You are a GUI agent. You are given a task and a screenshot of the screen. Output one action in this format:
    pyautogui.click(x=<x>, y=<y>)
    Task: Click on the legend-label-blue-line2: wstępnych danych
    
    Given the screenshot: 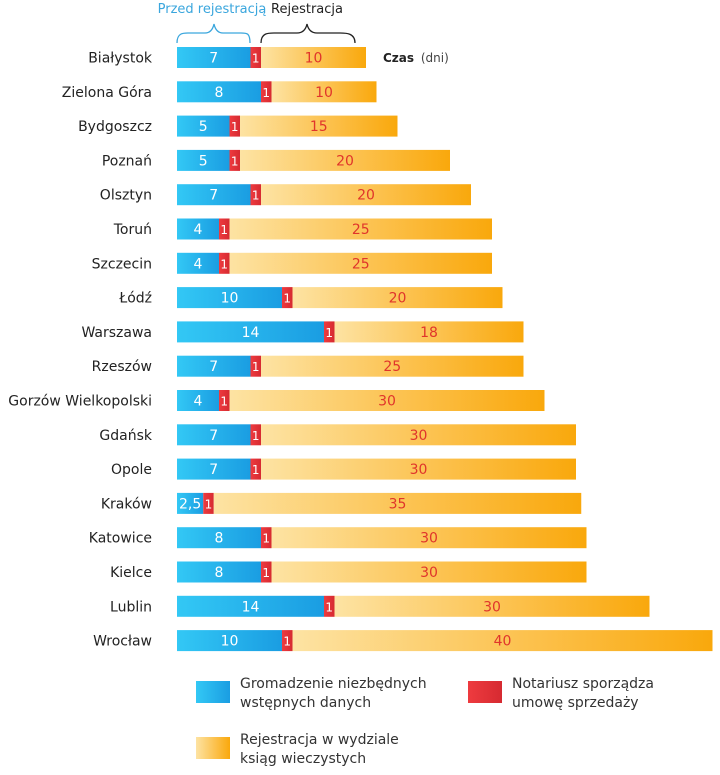 What is the action you would take?
    pyautogui.click(x=305, y=703)
    